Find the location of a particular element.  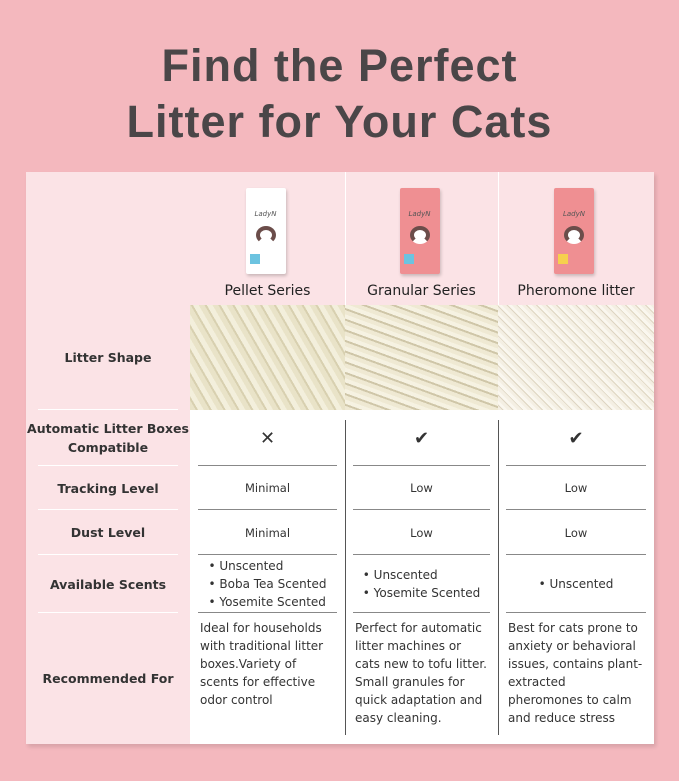

label-litter-shape: Litter Shape is located at coordinates (108, 357).